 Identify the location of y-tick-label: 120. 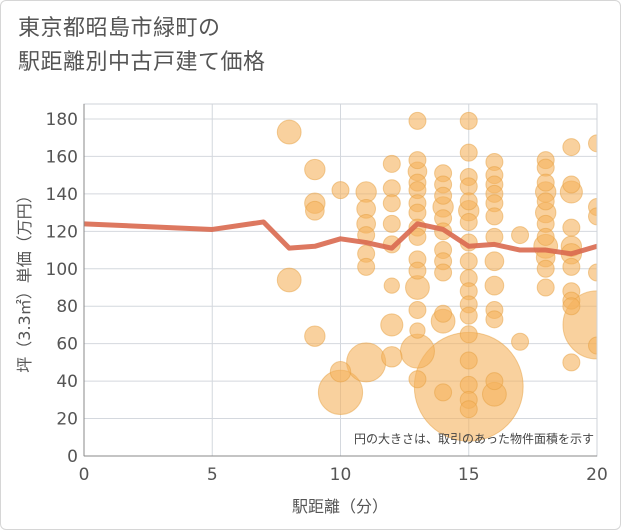
(62, 232).